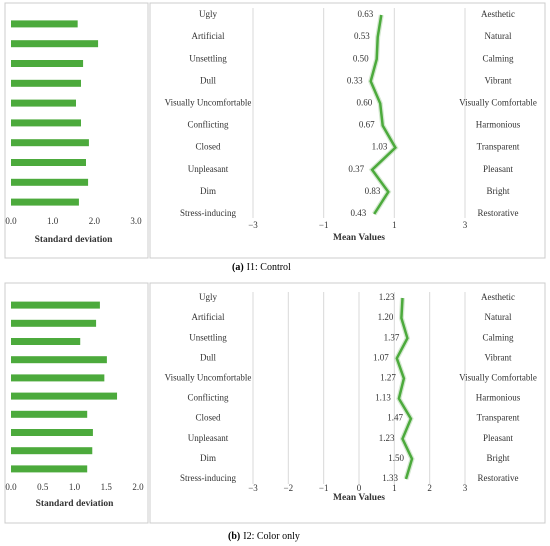  What do you see at coordinates (208, 213) in the screenshot?
I see `left-label: Stress-inducing` at bounding box center [208, 213].